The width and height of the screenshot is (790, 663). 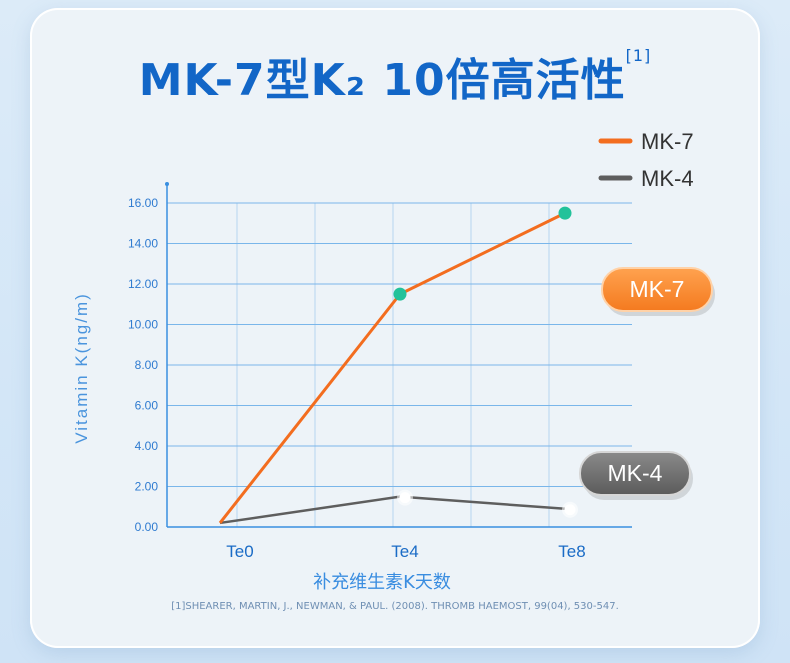 I want to click on x-tick-label: Te0, so click(x=239, y=551).